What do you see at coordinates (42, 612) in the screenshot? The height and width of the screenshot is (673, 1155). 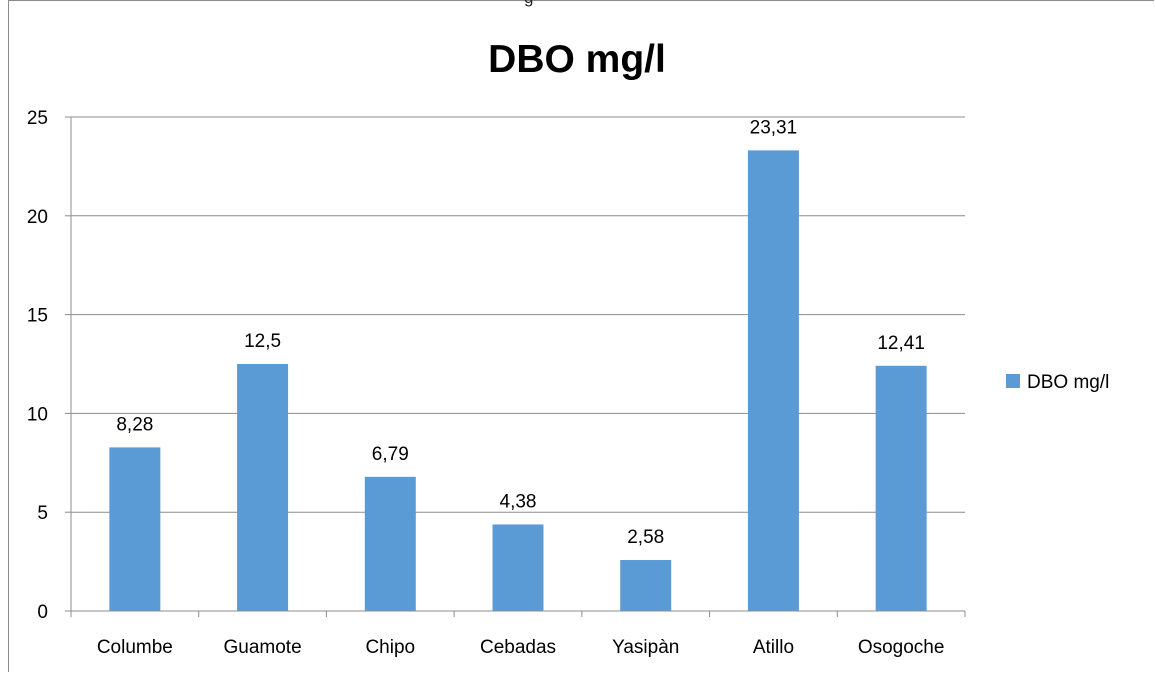 I see `y-tick-label: 0` at bounding box center [42, 612].